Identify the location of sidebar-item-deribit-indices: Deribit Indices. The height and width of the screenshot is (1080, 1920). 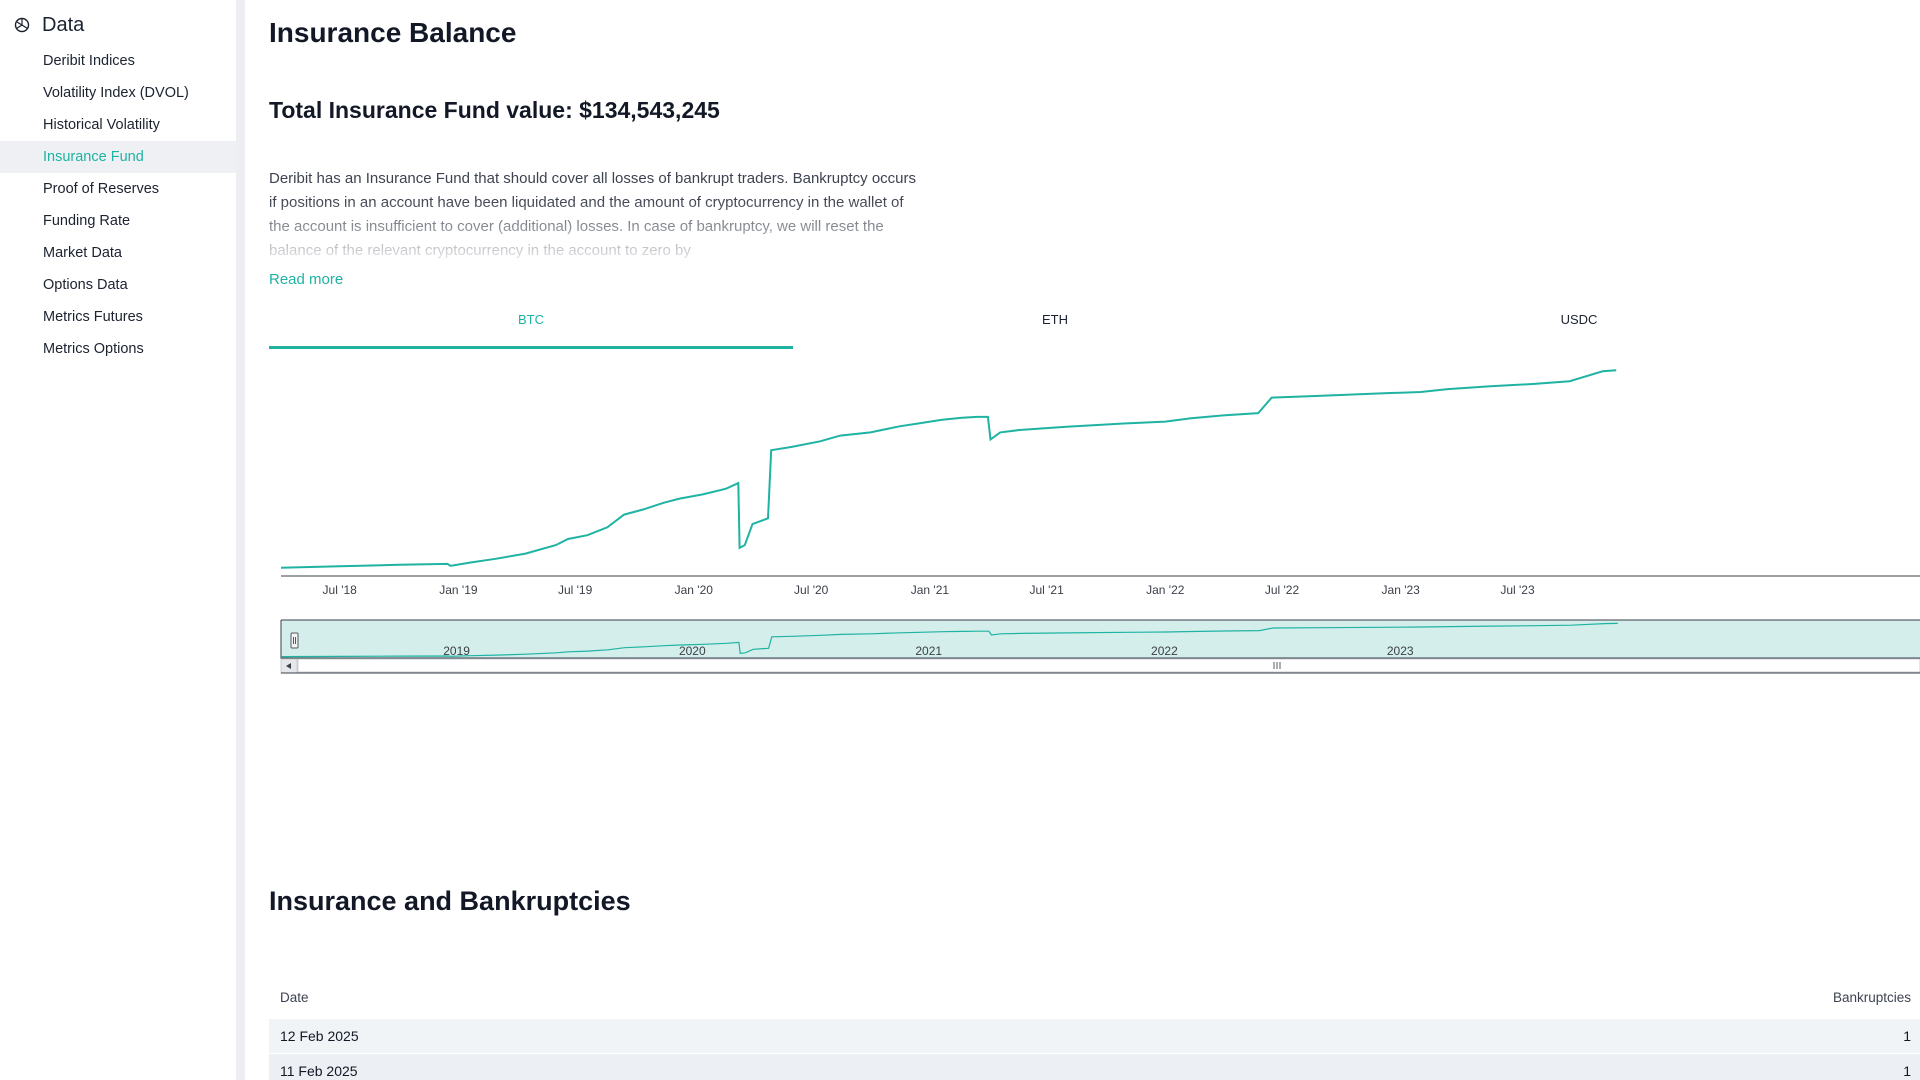
(89, 61).